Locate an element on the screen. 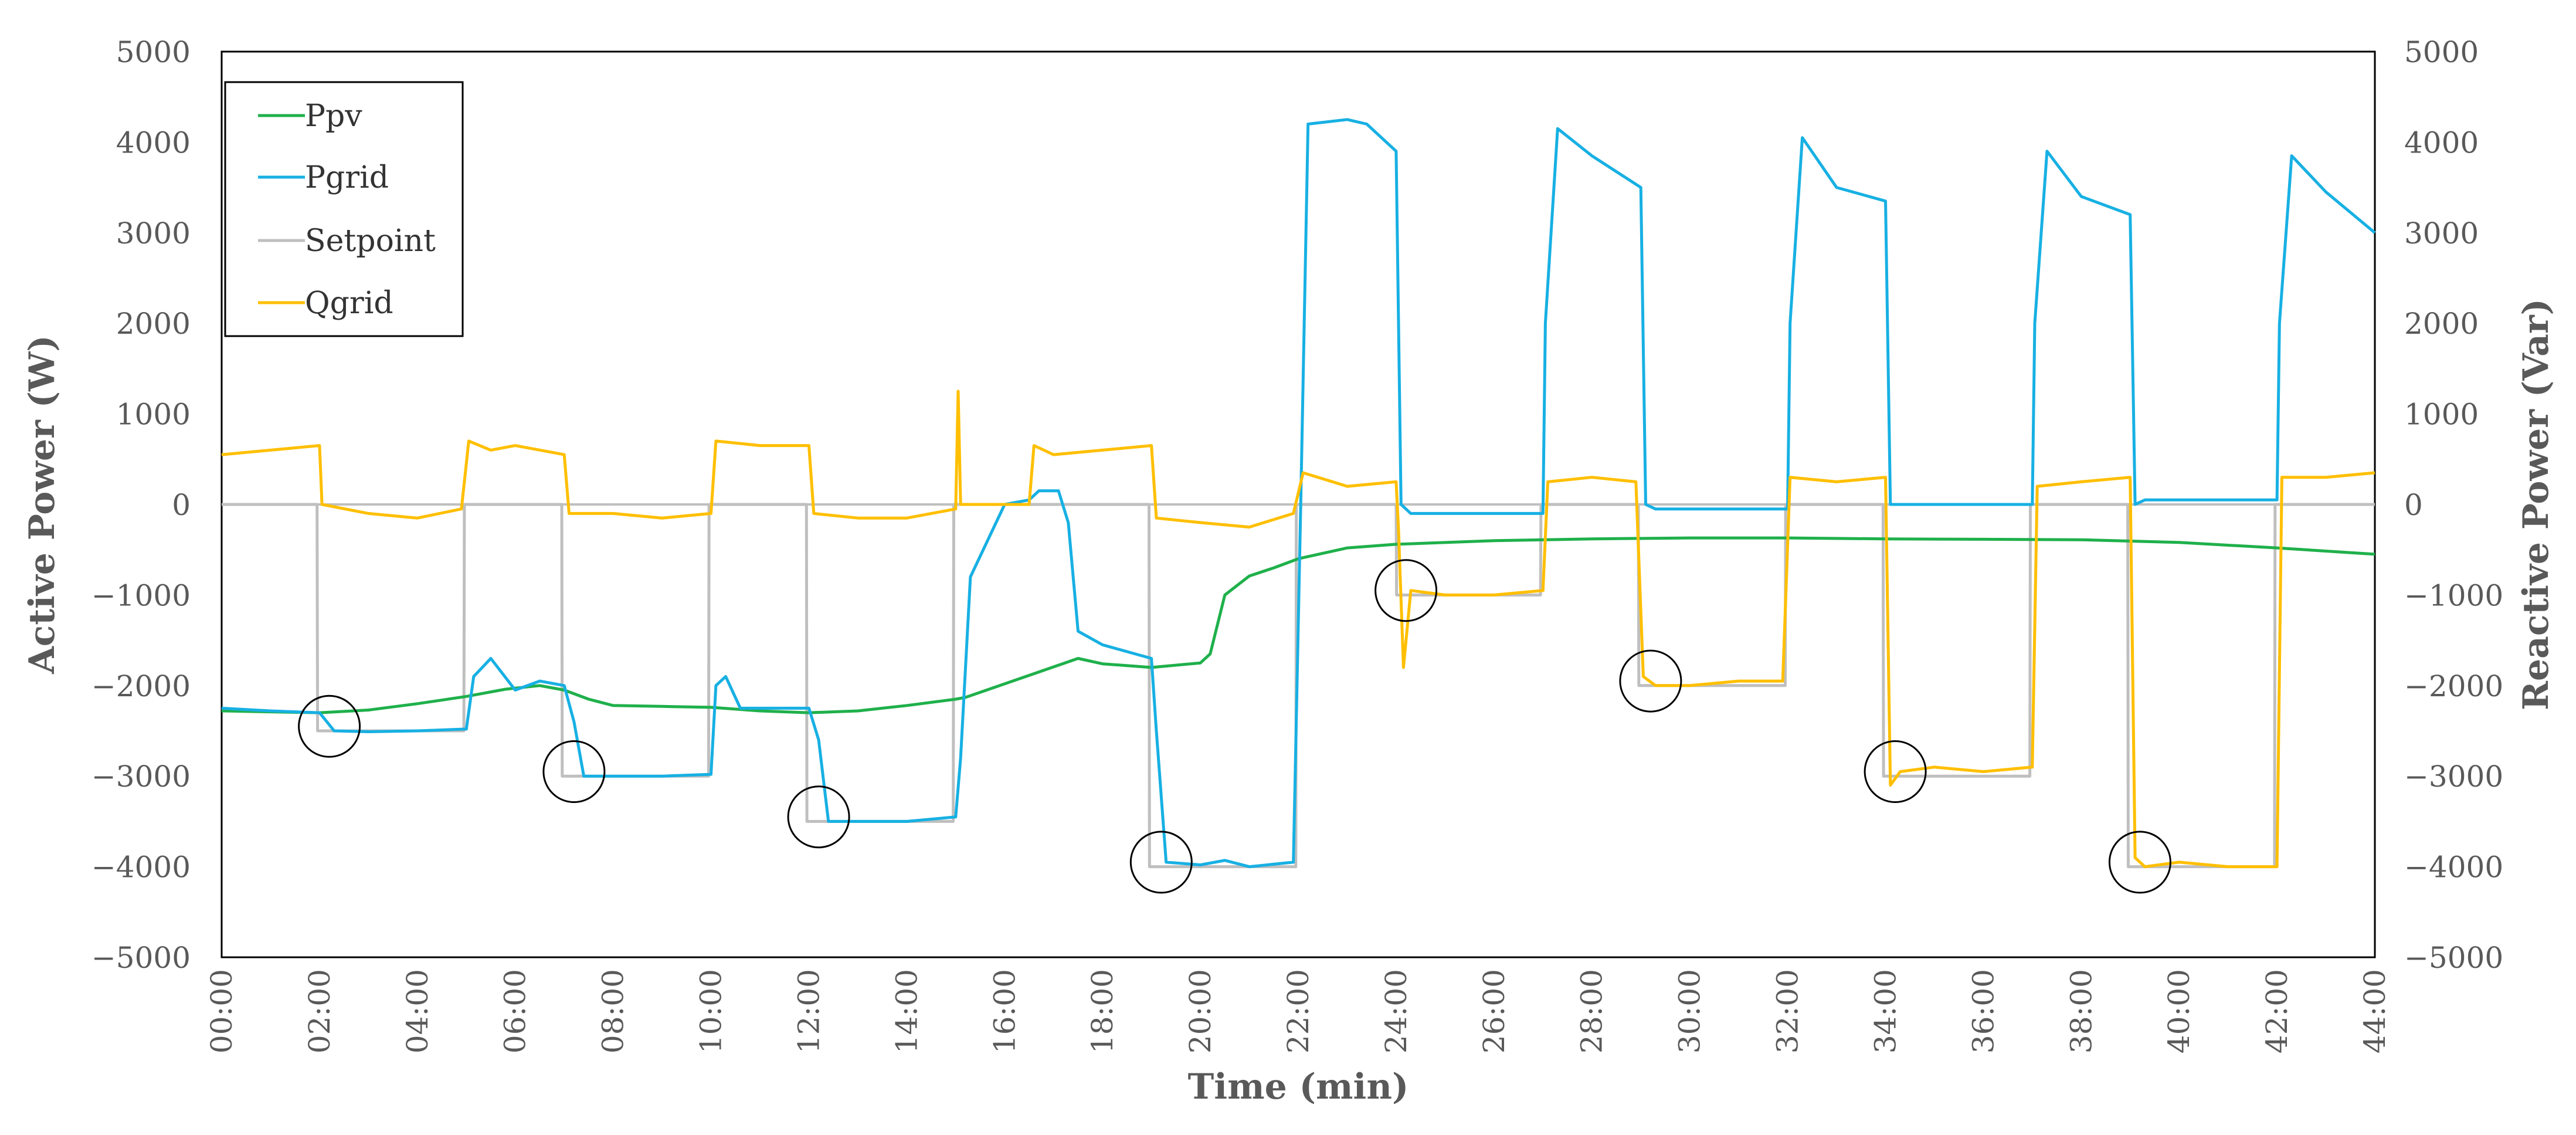 The height and width of the screenshot is (1135, 2576). y-tick-label-right: −5000 is located at coordinates (2453, 958).